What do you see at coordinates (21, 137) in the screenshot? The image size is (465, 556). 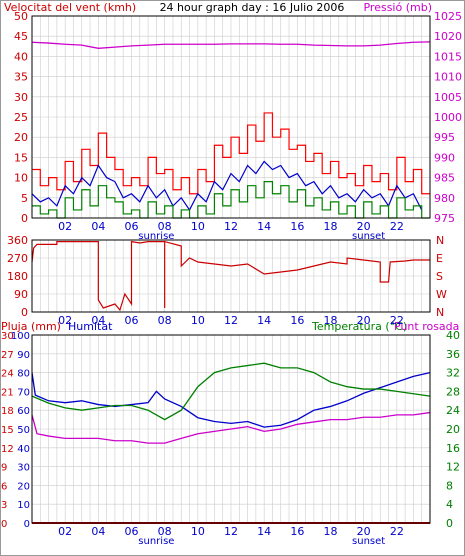 I see `wind-y-tick: 20` at bounding box center [21, 137].